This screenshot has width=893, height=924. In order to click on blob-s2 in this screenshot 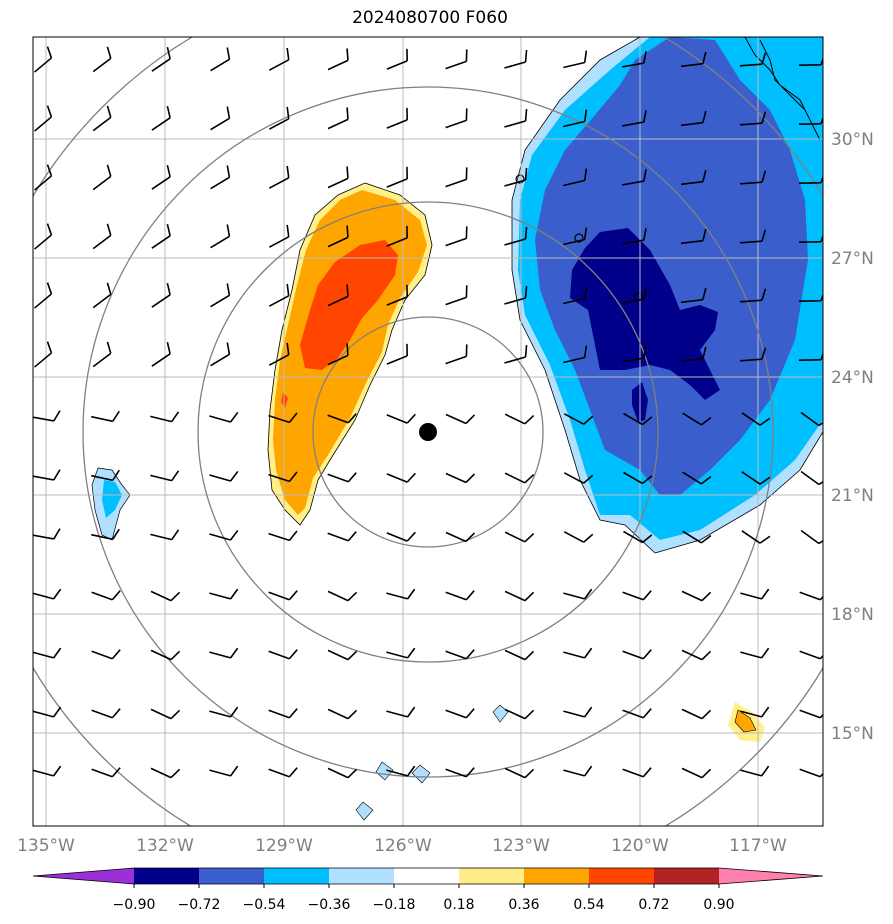, I will do `click(384, 771)`.